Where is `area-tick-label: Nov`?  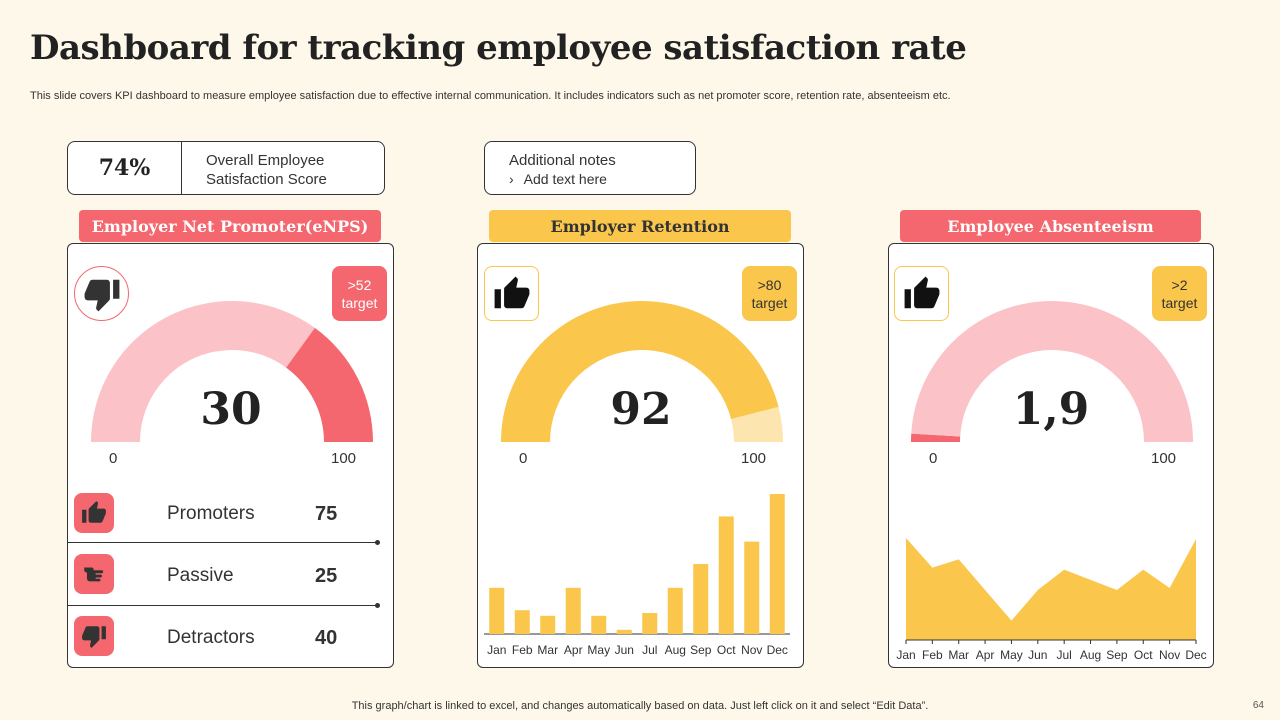 area-tick-label: Nov is located at coordinates (1169, 655).